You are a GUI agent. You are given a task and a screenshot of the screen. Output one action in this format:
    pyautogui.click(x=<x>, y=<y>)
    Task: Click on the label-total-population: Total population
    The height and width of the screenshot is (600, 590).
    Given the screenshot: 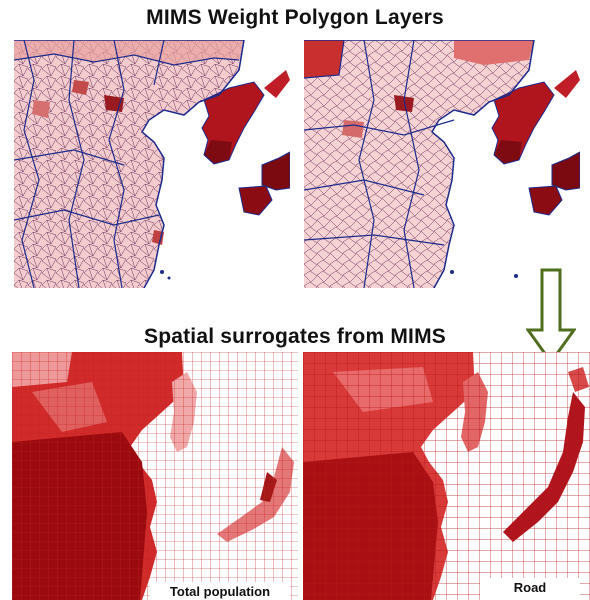 What is the action you would take?
    pyautogui.click(x=220, y=591)
    